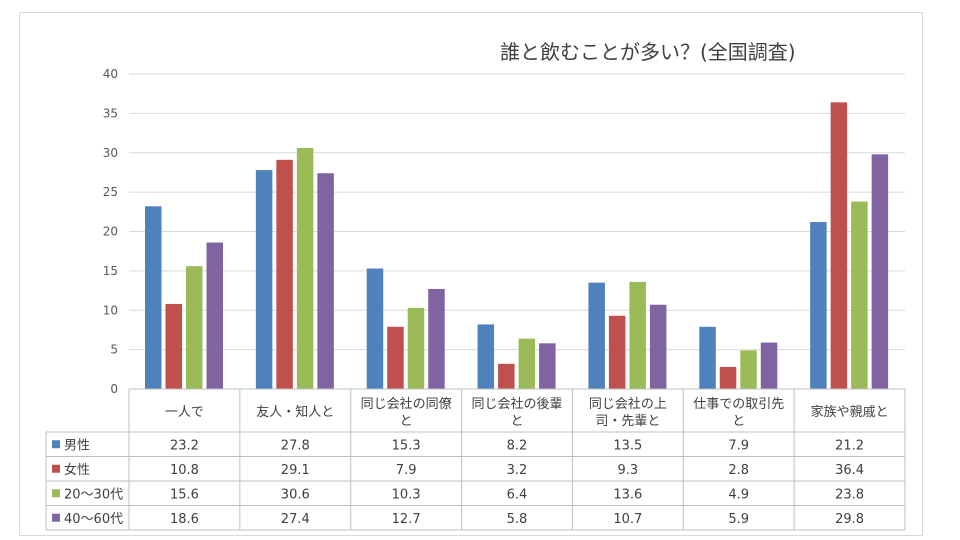 This screenshot has width=960, height=540. What do you see at coordinates (77, 470) in the screenshot?
I see `legend-label: 女性` at bounding box center [77, 470].